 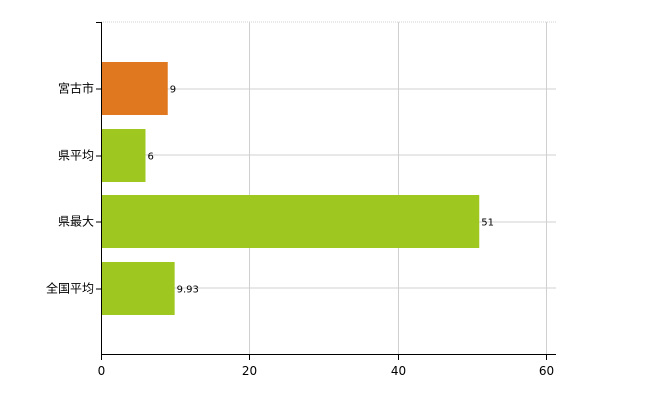 I want to click on data-label: 9.93, so click(x=188, y=290).